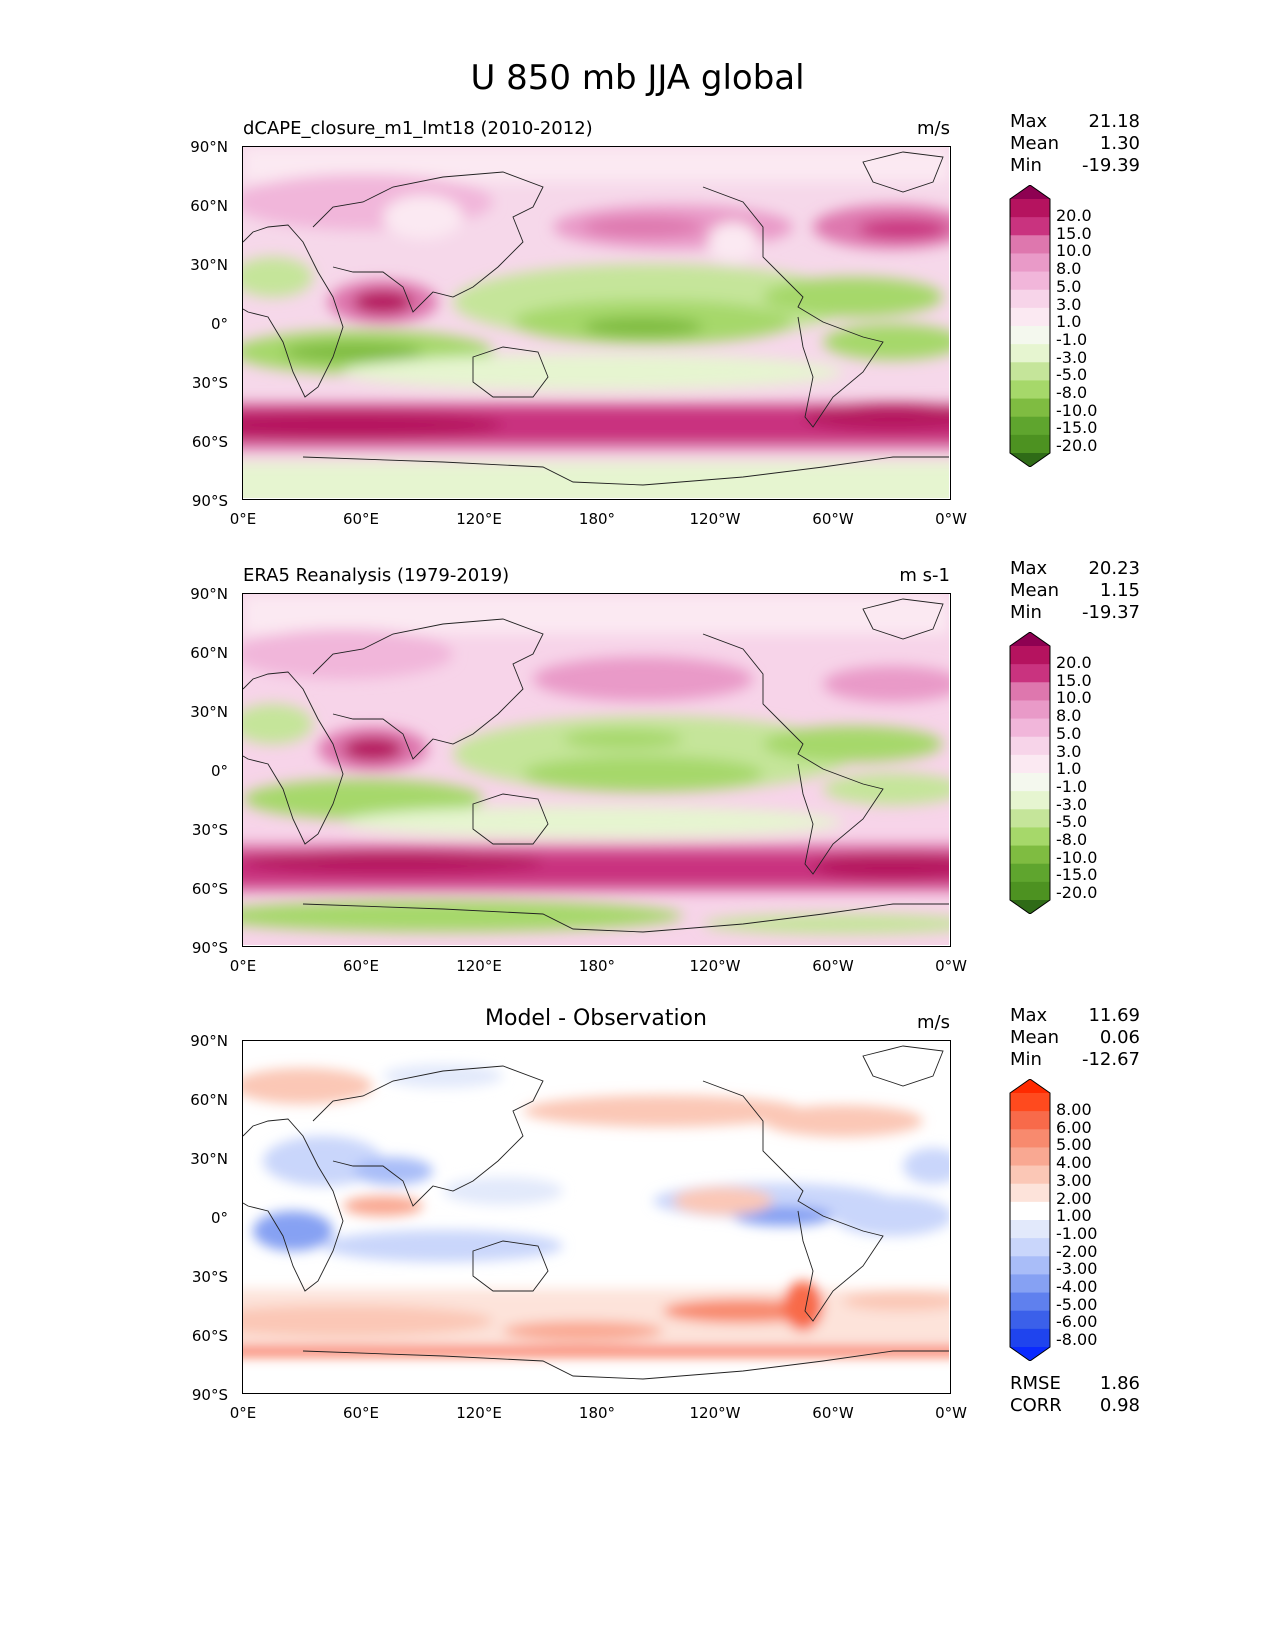 The height and width of the screenshot is (1650, 1275). What do you see at coordinates (219, 324) in the screenshot?
I see `panel-1-lat-label: 0°` at bounding box center [219, 324].